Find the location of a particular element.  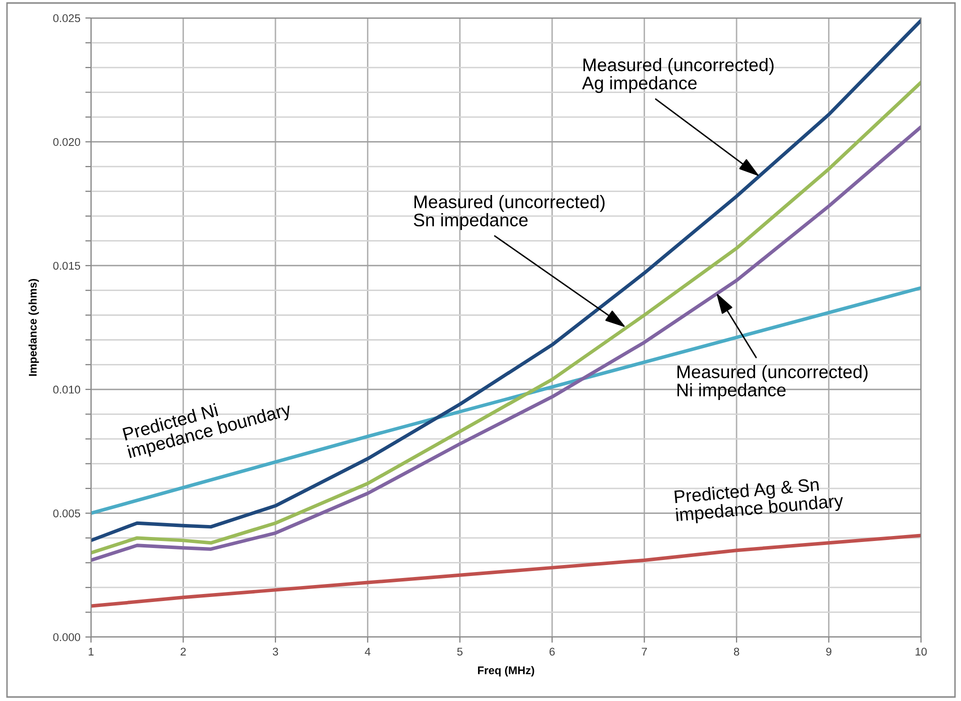

y-tick-label: 0.025 is located at coordinates (66, 18).